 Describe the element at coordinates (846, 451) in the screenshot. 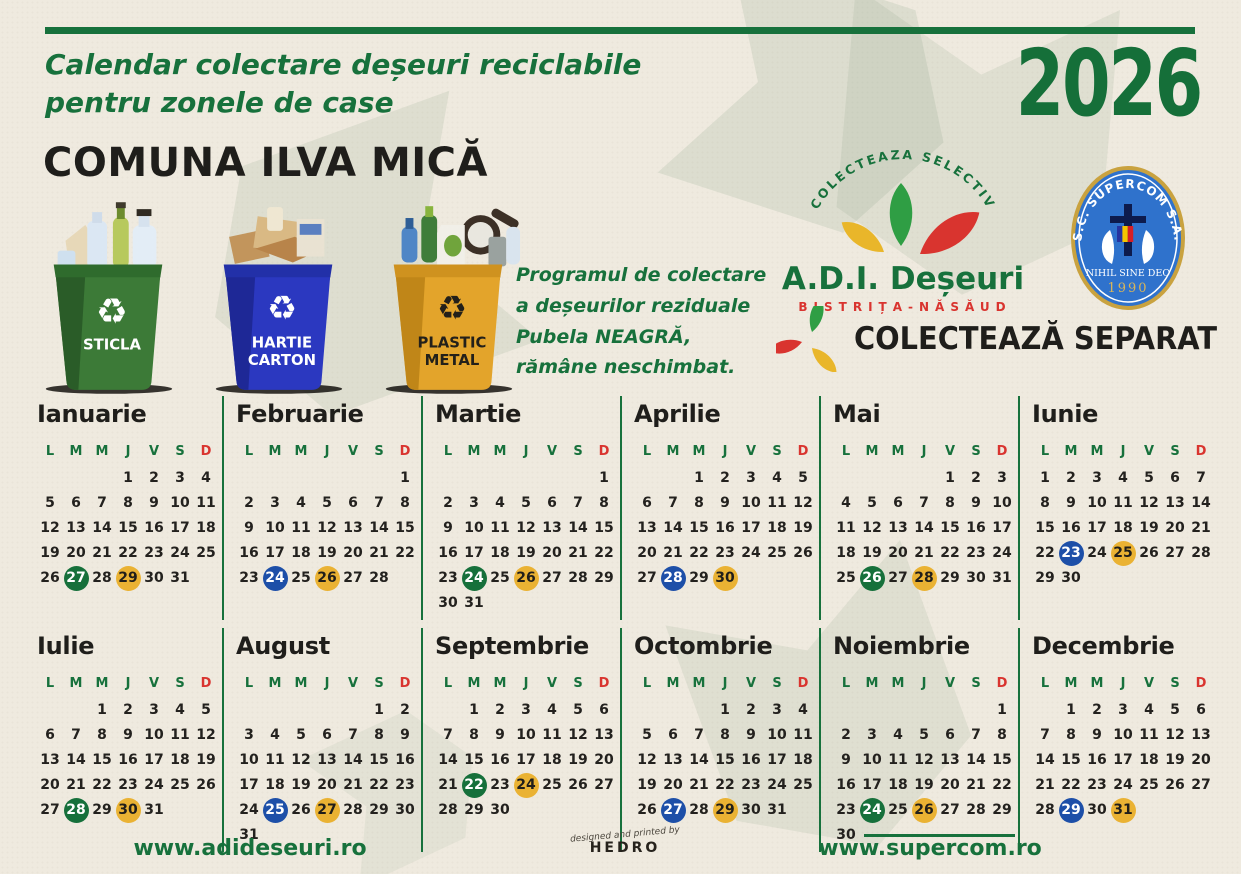

I see `dow-label: L` at that location.